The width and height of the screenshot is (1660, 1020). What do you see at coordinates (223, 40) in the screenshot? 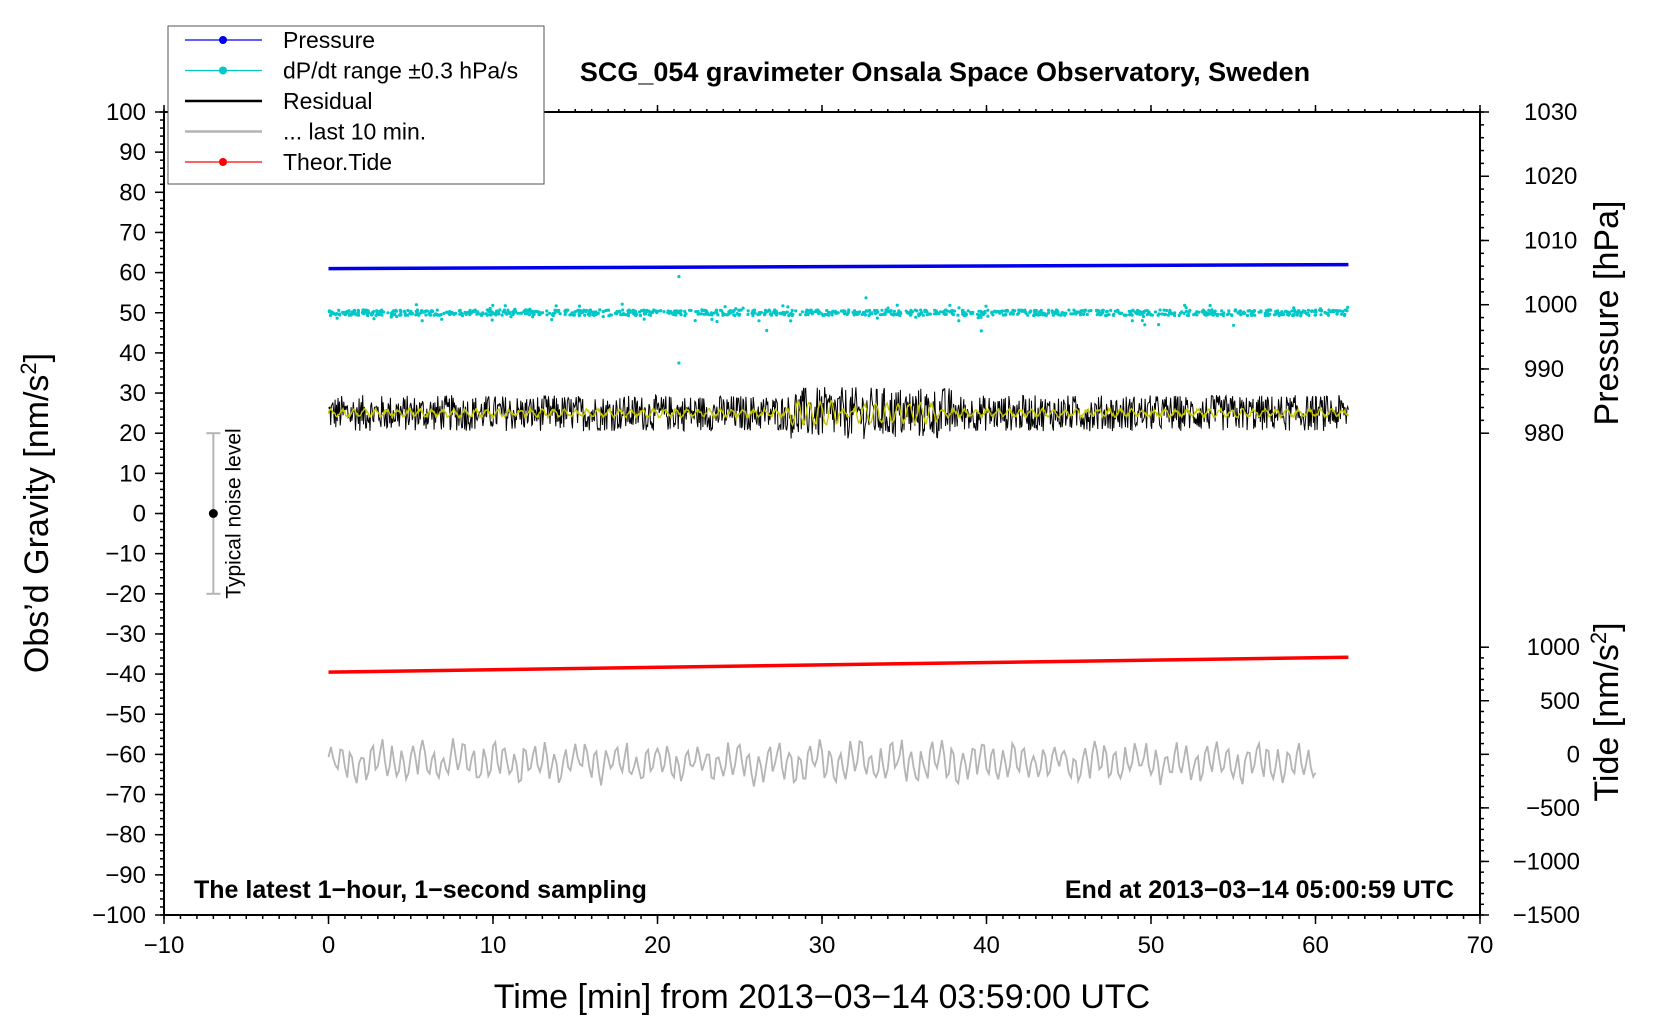
I see `legend-marker` at bounding box center [223, 40].